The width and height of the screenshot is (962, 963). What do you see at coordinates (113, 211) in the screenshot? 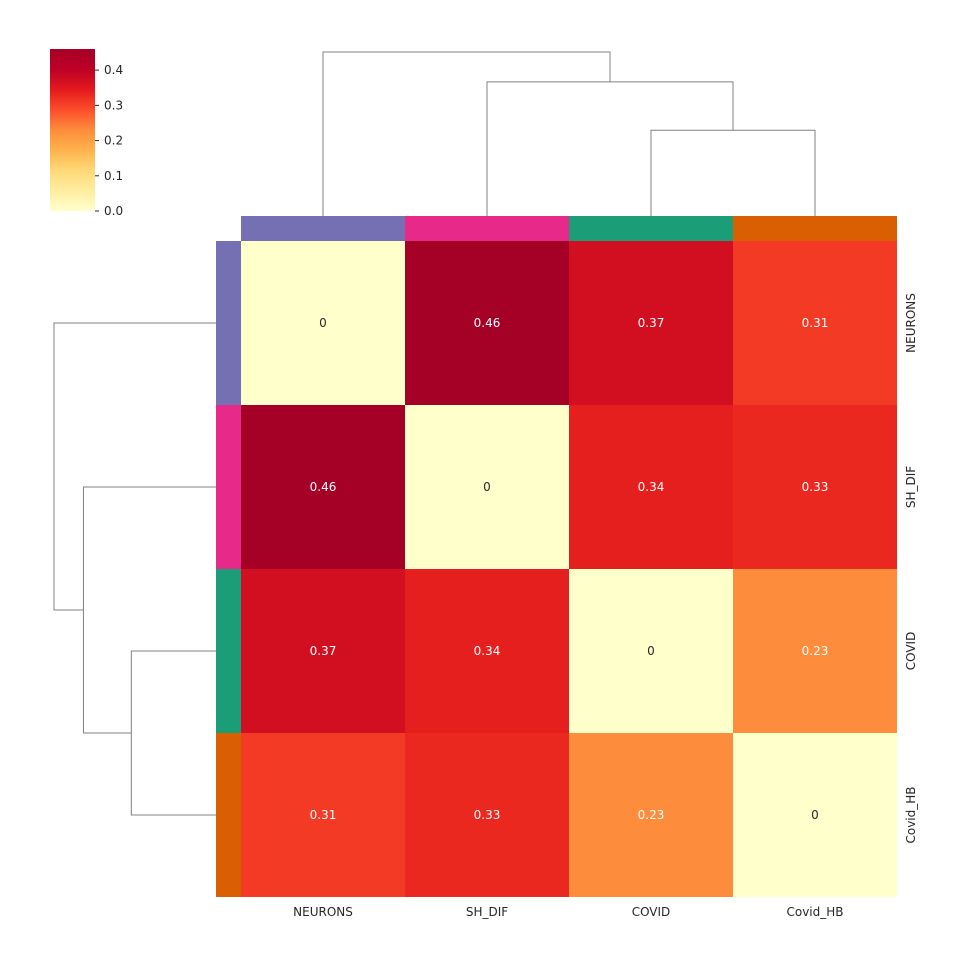
I see `colorbar-tick-label: 0.0` at bounding box center [113, 211].